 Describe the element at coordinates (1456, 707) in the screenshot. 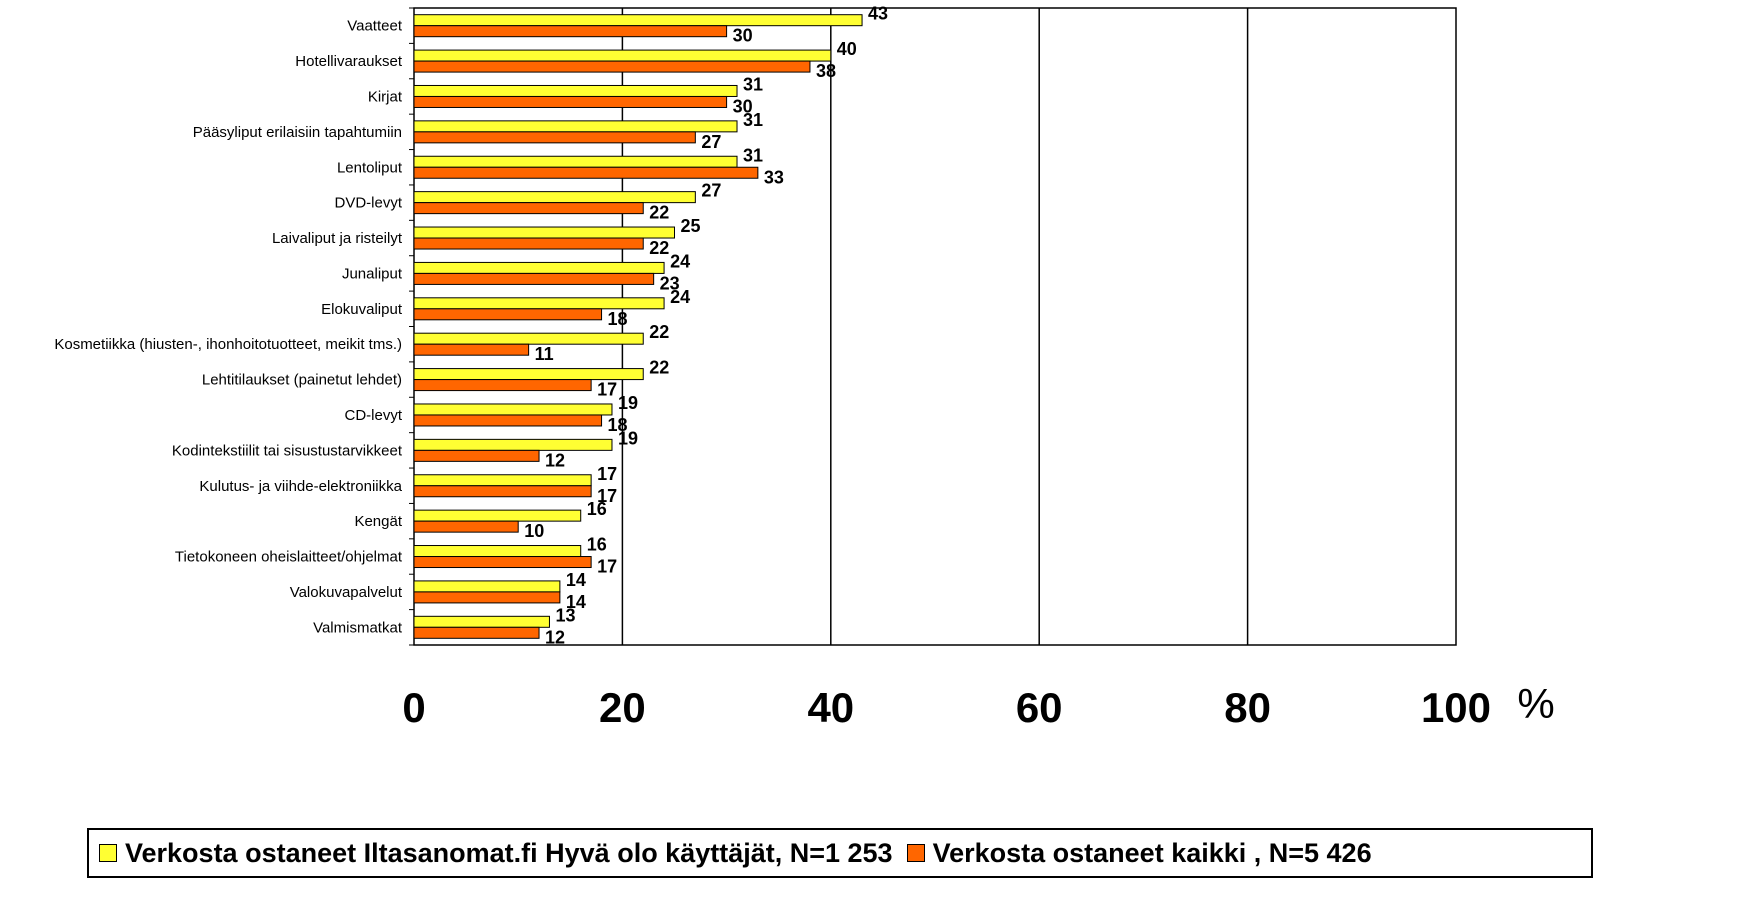

I see `x-tick-label: 100` at that location.